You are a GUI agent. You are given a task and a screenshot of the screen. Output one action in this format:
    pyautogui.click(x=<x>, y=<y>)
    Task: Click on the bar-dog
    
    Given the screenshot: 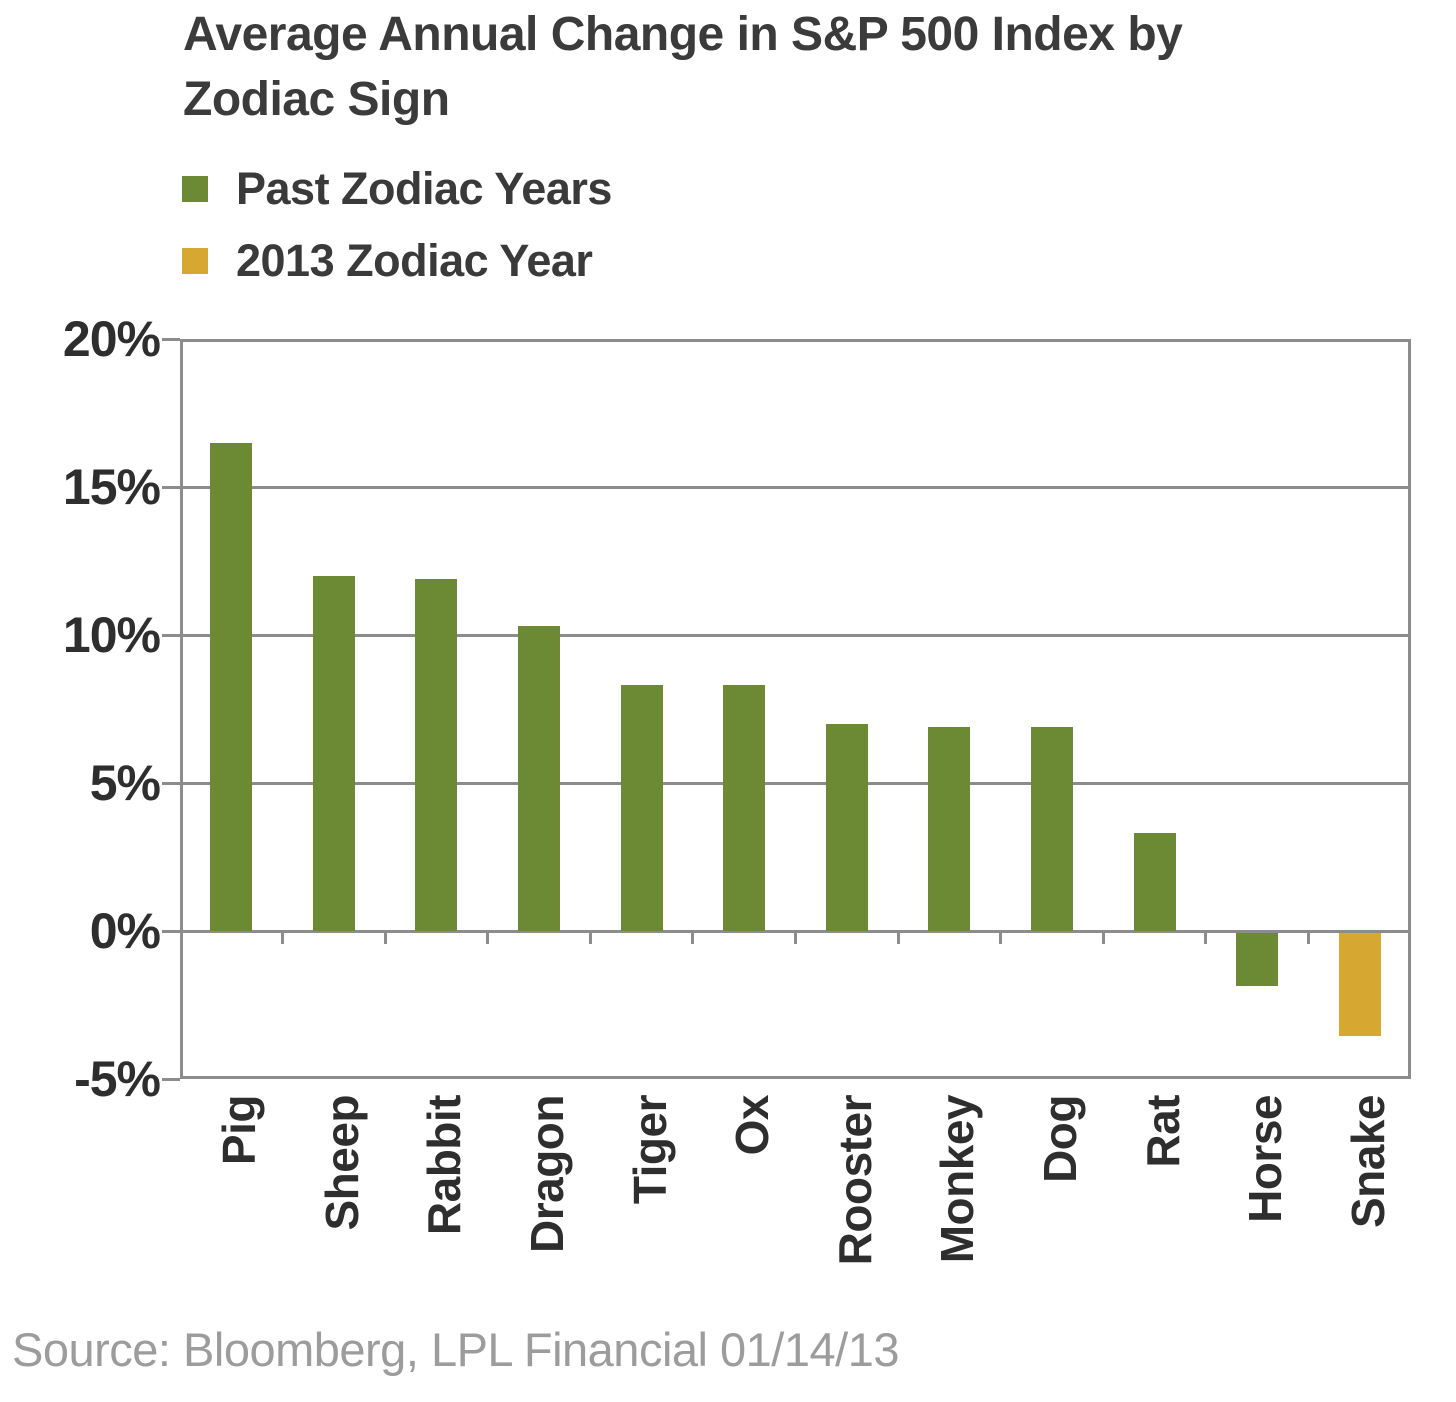 What is the action you would take?
    pyautogui.click(x=1051, y=828)
    